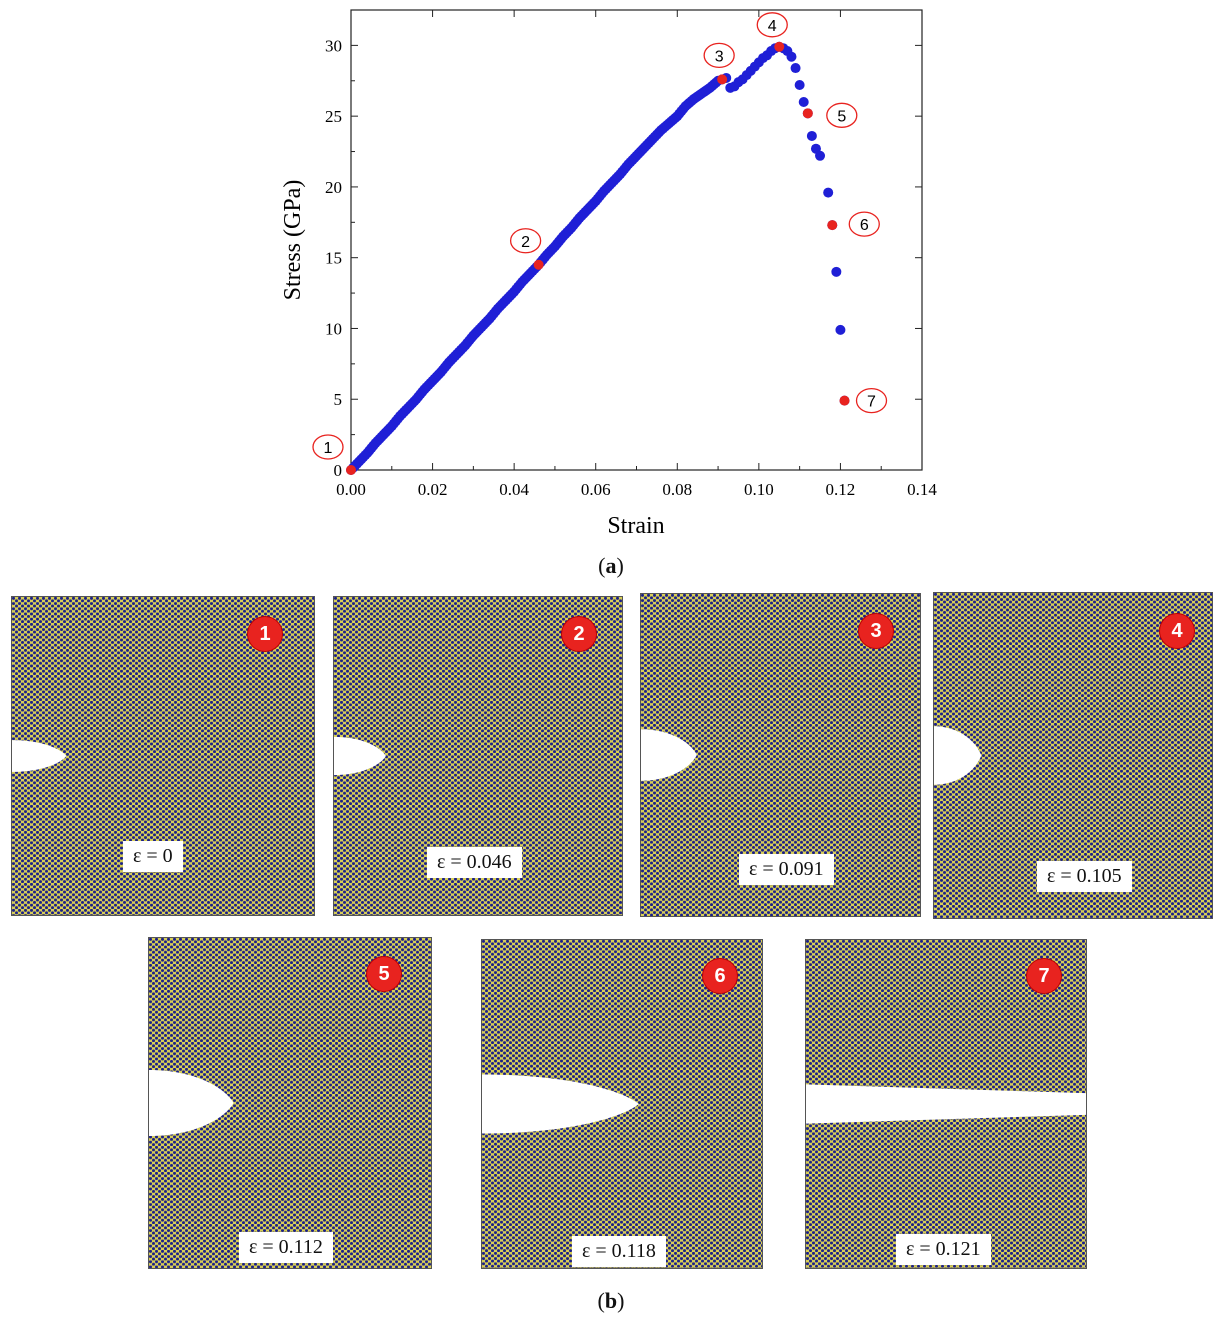  What do you see at coordinates (596, 489) in the screenshot?
I see `x-tick-label: 0.06` at bounding box center [596, 489].